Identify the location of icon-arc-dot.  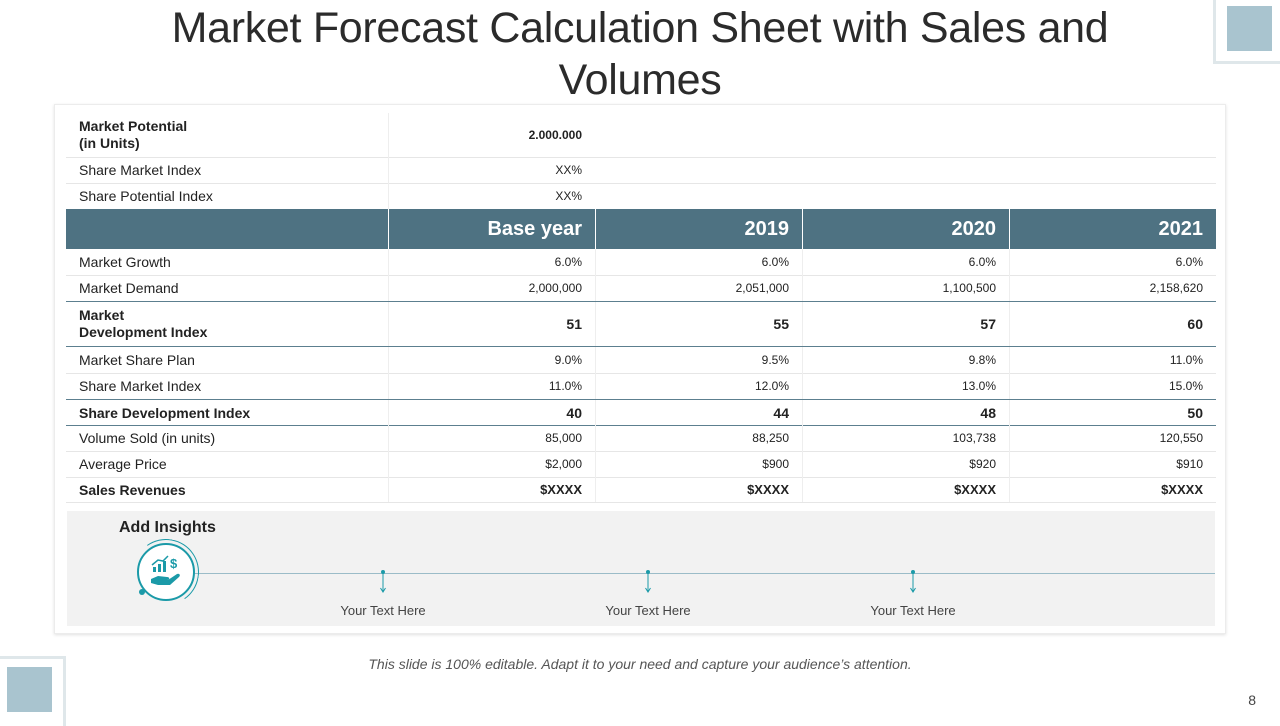
(142, 592).